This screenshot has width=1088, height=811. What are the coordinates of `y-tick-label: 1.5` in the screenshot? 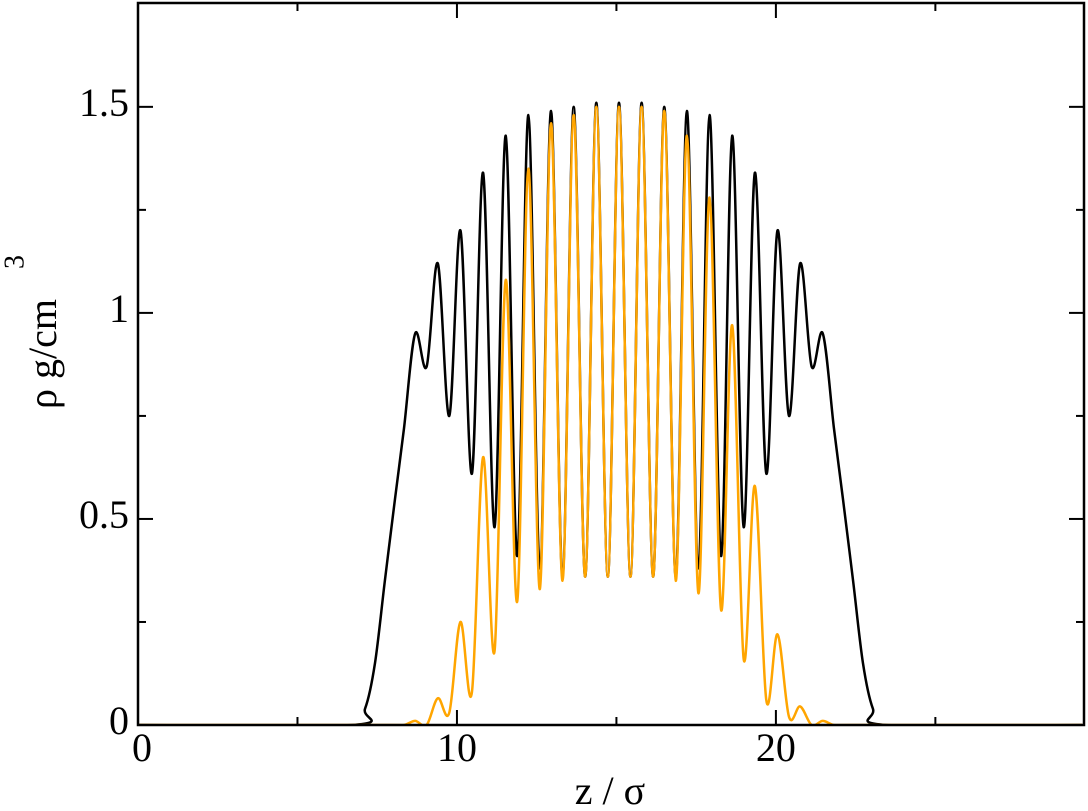 It's located at (104, 102).